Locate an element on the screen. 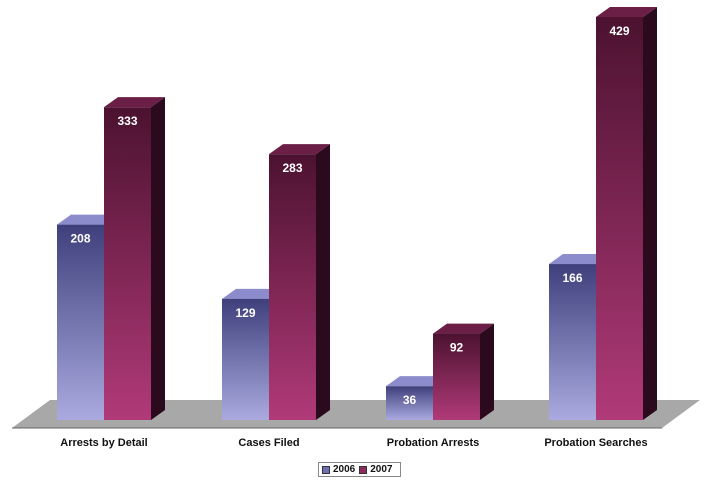  legend-item-2007: 2007 is located at coordinates (376, 469).